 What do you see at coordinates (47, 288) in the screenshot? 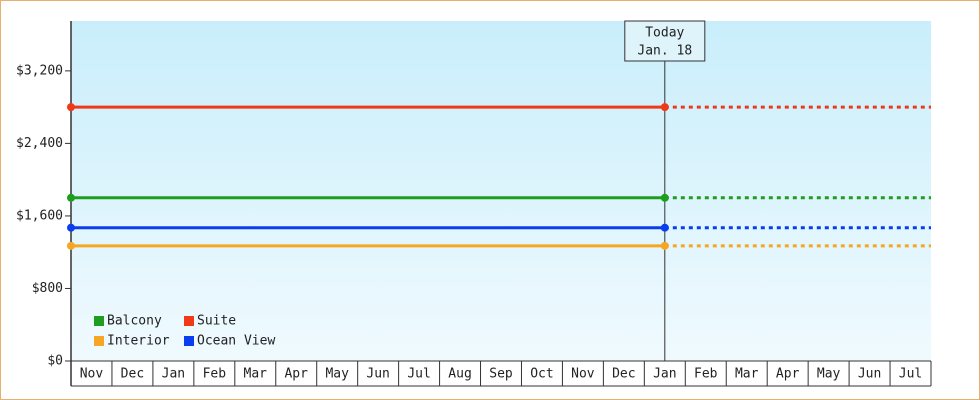
I see `y-tick-label: $800` at bounding box center [47, 288].